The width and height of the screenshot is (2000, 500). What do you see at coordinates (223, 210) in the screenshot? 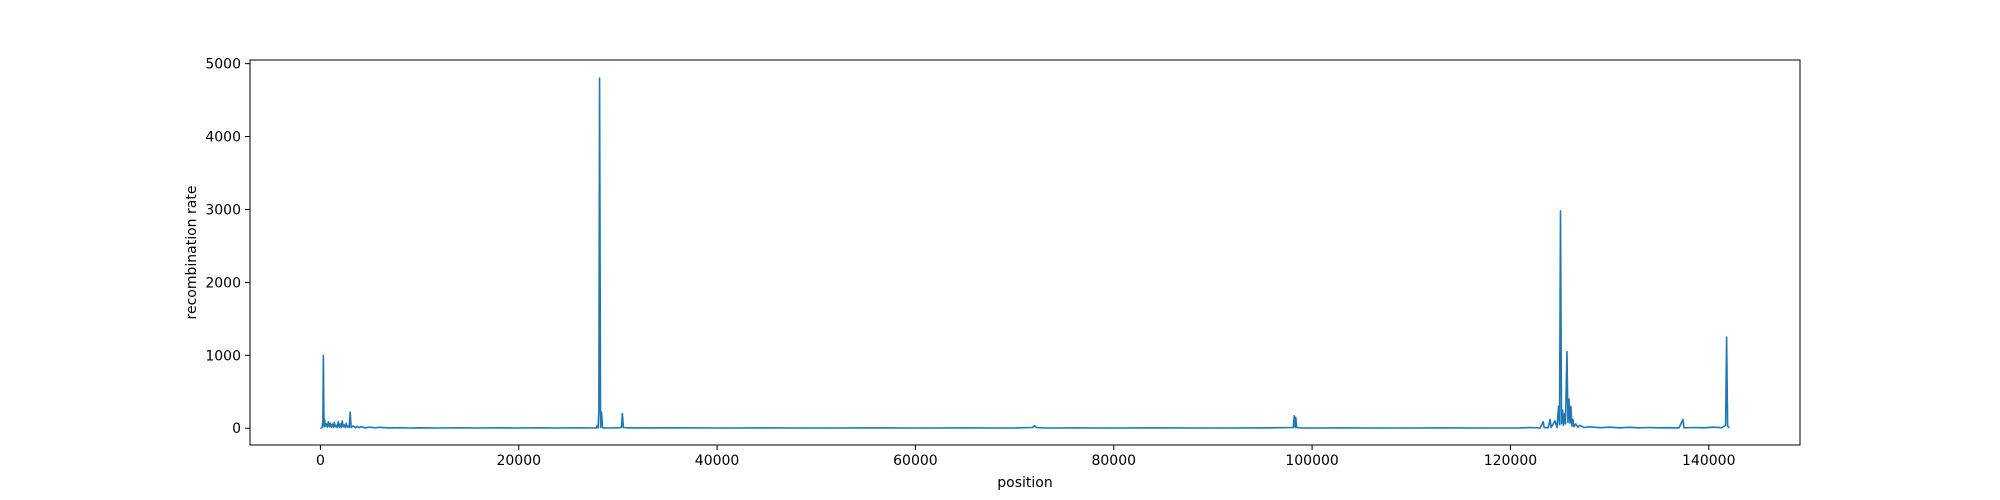
I see `y-tick-label: 3000` at bounding box center [223, 210].